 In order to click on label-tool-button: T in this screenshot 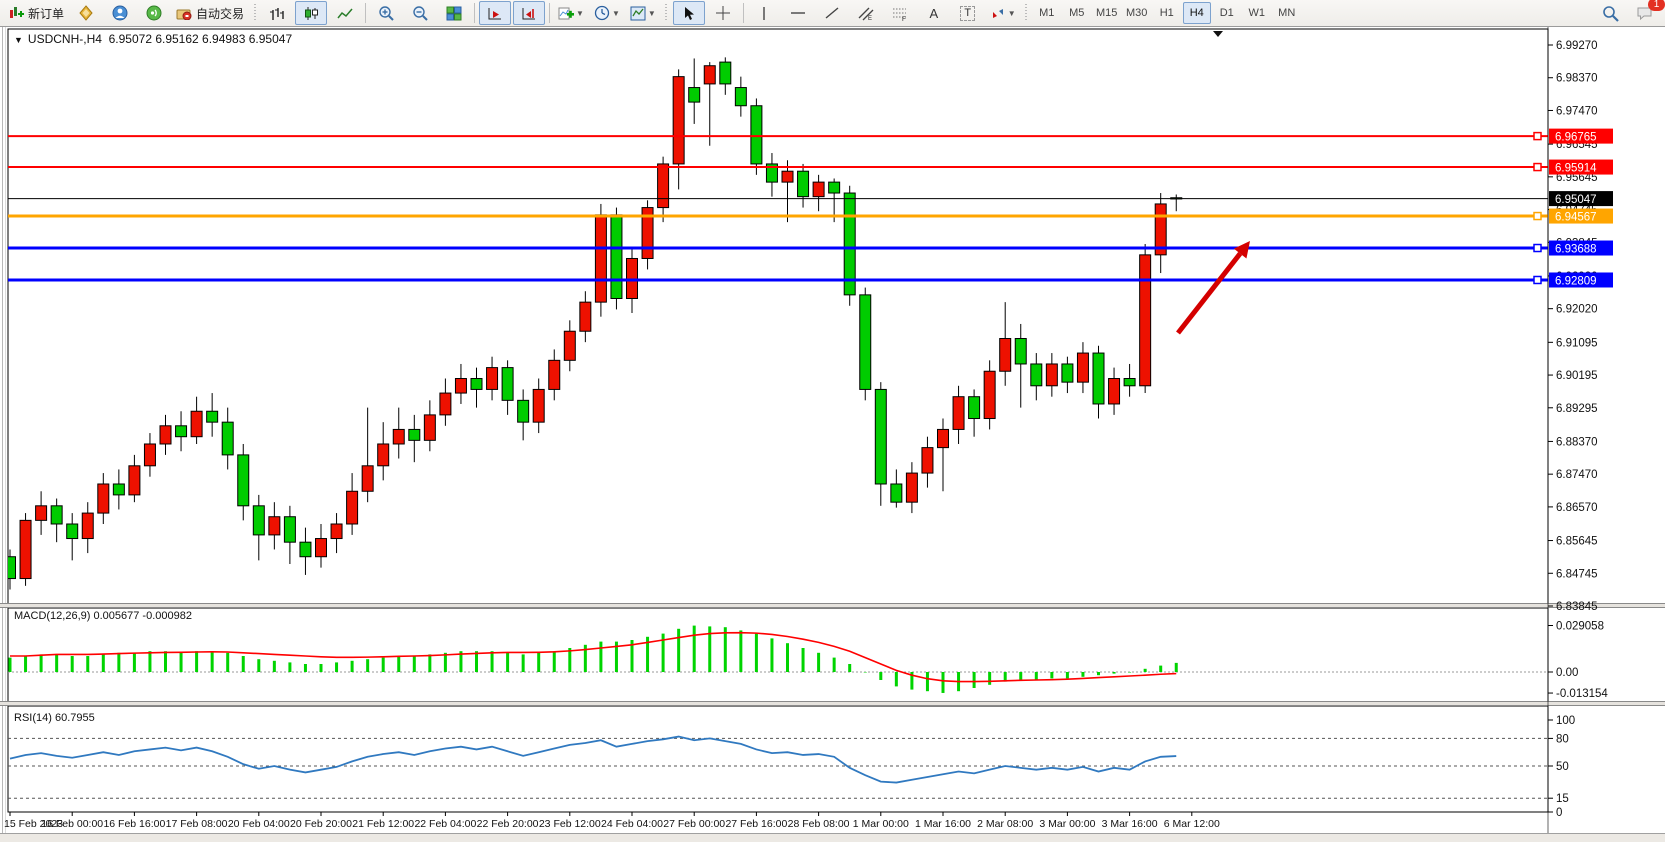, I will do `click(968, 13)`.